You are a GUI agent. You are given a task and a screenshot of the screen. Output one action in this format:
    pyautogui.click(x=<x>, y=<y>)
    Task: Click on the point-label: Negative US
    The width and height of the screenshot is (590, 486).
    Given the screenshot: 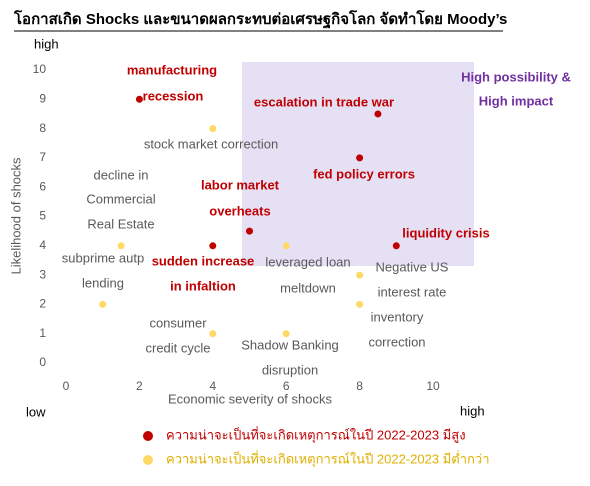 What is the action you would take?
    pyautogui.click(x=412, y=266)
    